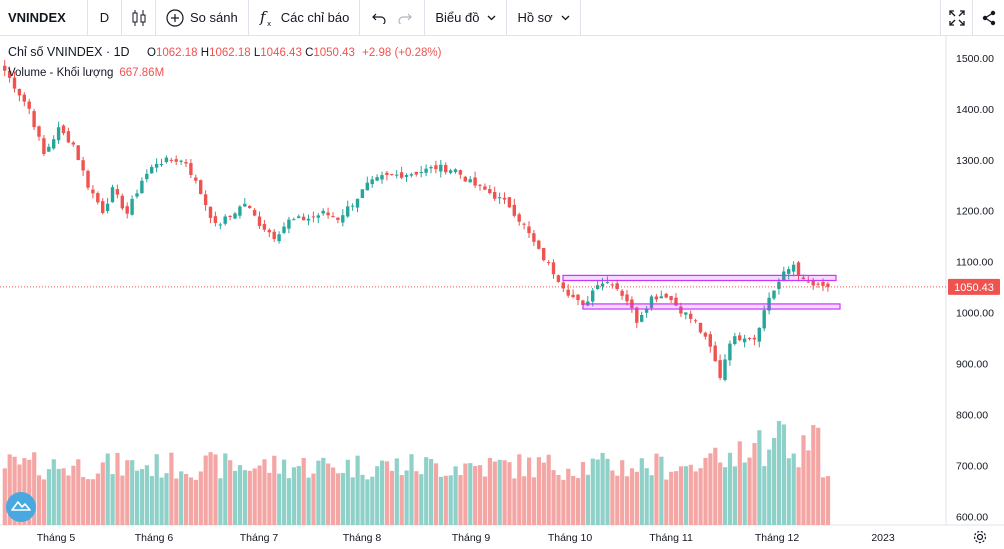 This screenshot has width=1004, height=549. Describe the element at coordinates (471, 538) in the screenshot. I see `time-tick-label: Tháng 9` at that location.